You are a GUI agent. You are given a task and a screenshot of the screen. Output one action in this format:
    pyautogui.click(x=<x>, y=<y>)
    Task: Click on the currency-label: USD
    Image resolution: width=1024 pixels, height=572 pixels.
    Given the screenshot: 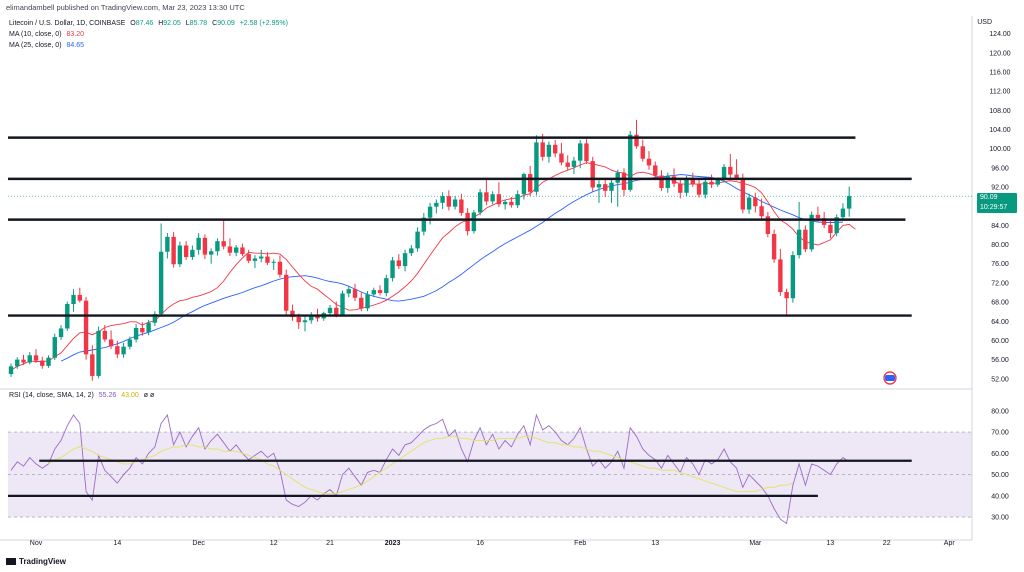 What is the action you would take?
    pyautogui.click(x=984, y=22)
    